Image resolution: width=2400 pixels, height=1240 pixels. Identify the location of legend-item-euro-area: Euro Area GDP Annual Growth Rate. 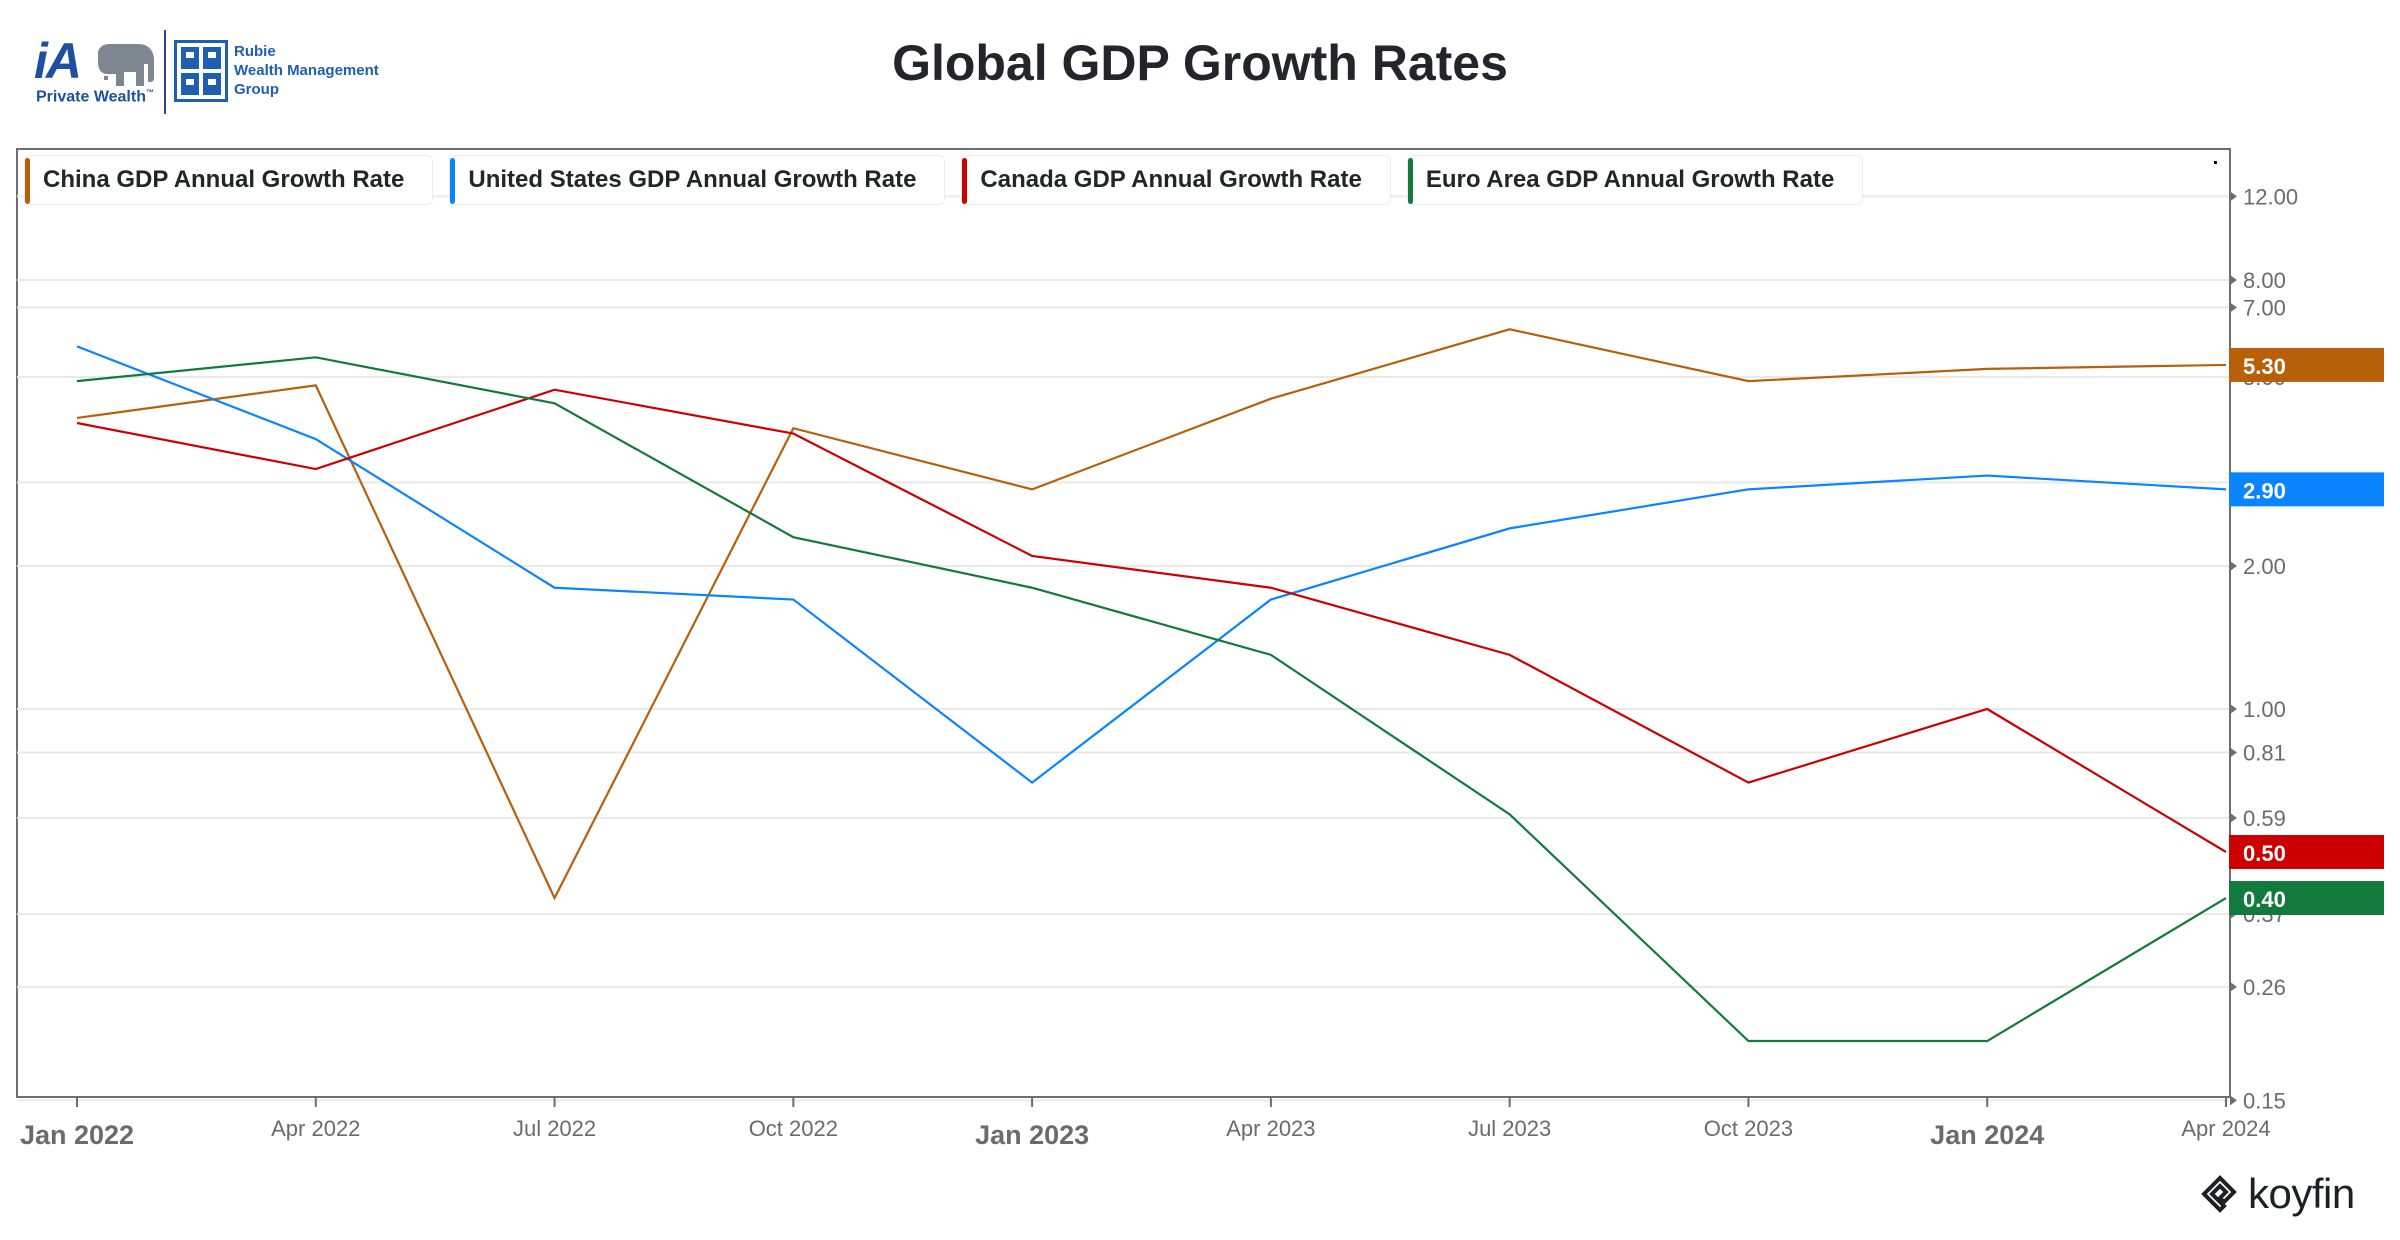
(1635, 180).